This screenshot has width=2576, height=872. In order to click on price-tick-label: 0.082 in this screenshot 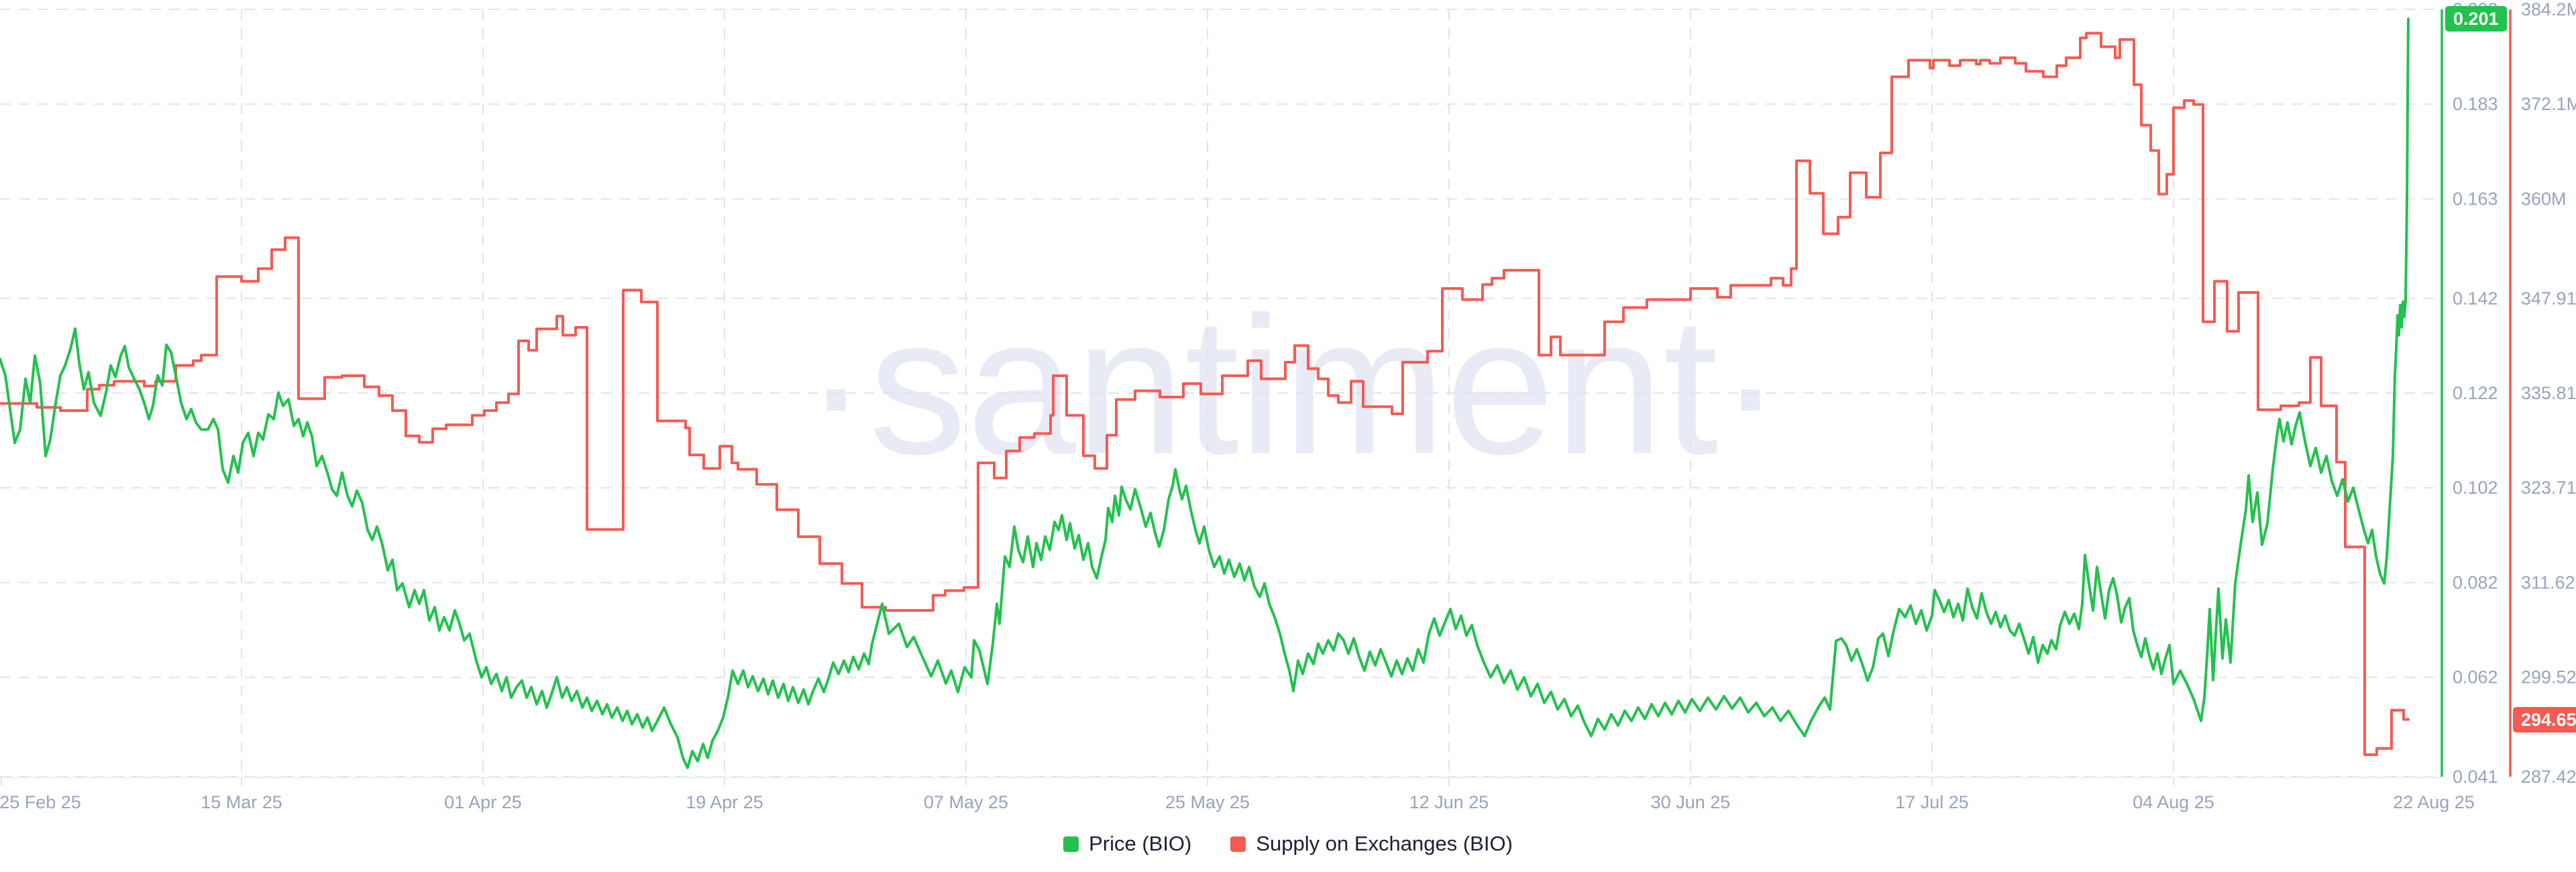, I will do `click(2475, 582)`.